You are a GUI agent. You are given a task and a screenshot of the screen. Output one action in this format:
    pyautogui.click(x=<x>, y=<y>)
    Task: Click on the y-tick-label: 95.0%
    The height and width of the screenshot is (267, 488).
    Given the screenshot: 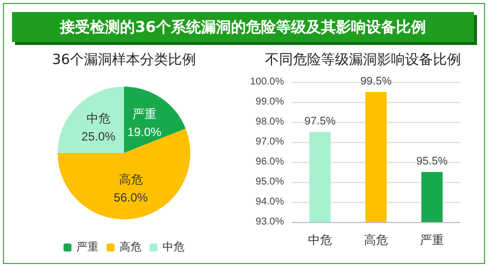 What is the action you would take?
    pyautogui.click(x=270, y=182)
    